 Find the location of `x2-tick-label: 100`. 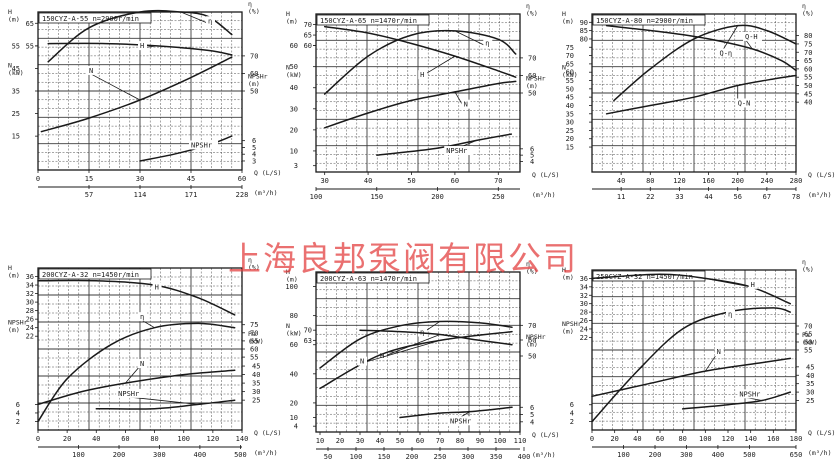

x2-tick-label: 100 is located at coordinates (623, 455).